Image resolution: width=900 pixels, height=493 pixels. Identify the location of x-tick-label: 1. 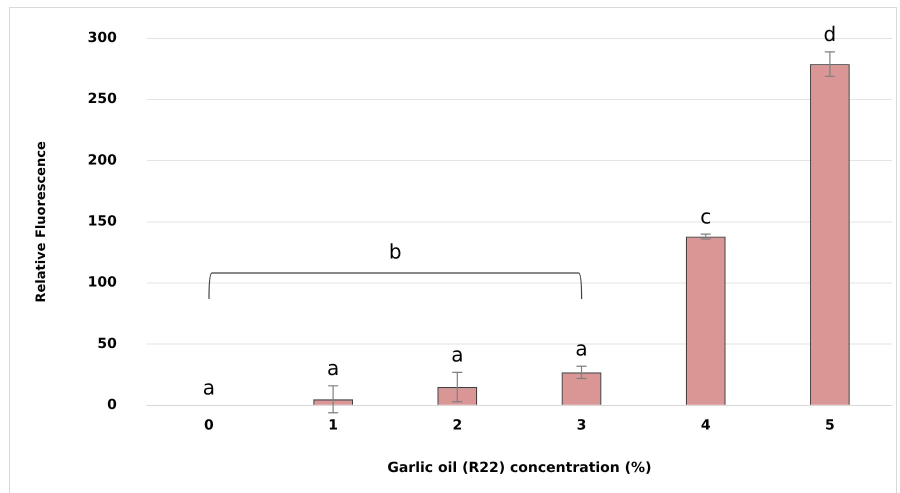
(333, 425).